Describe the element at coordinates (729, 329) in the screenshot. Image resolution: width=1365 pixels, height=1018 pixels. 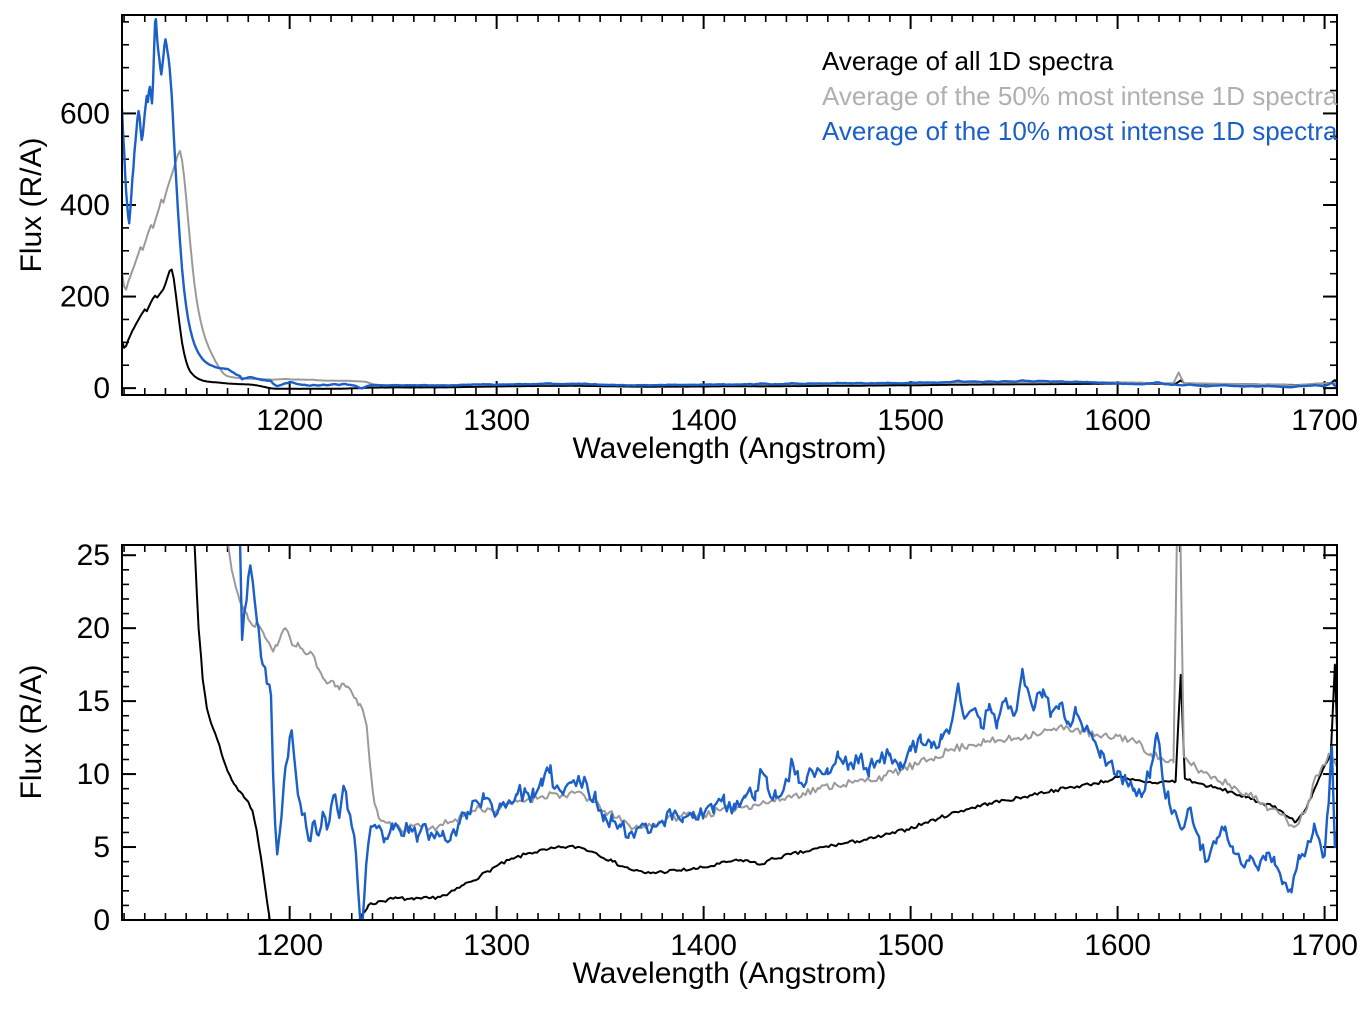
I see `series-black-curve` at that location.